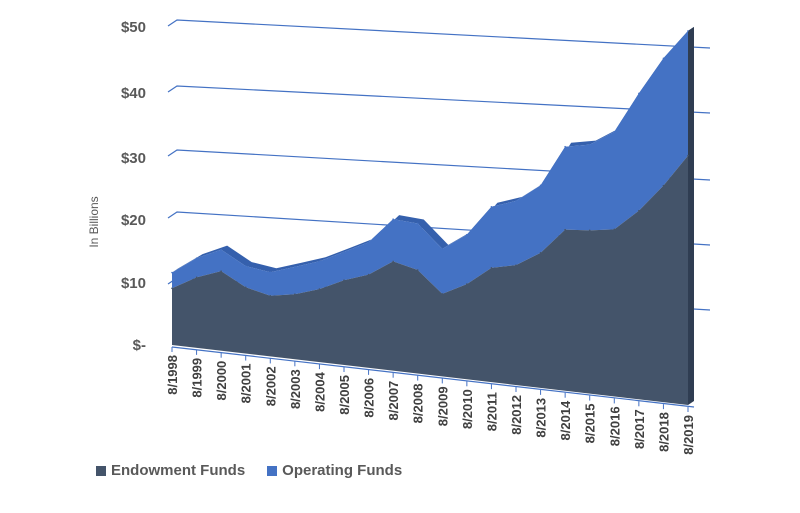  I want to click on y-axis-title: In Billions, so click(94, 221).